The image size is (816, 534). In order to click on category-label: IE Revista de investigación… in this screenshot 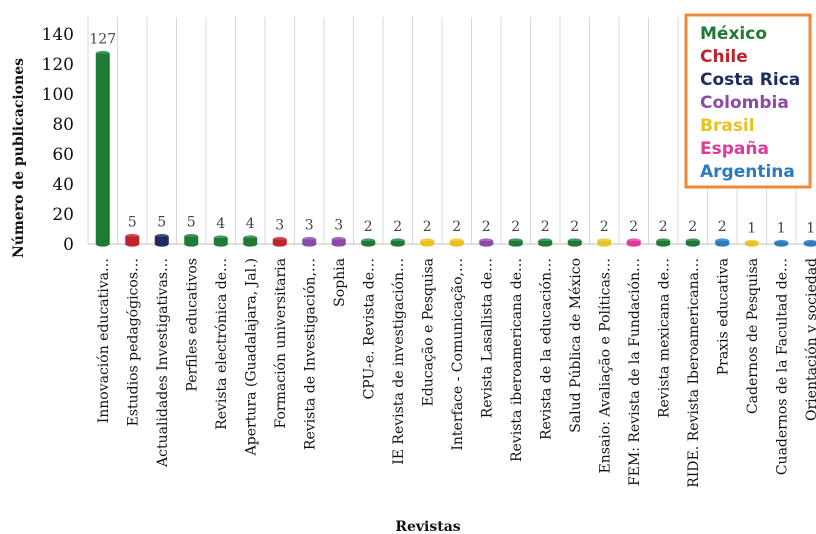, I will do `click(399, 361)`.